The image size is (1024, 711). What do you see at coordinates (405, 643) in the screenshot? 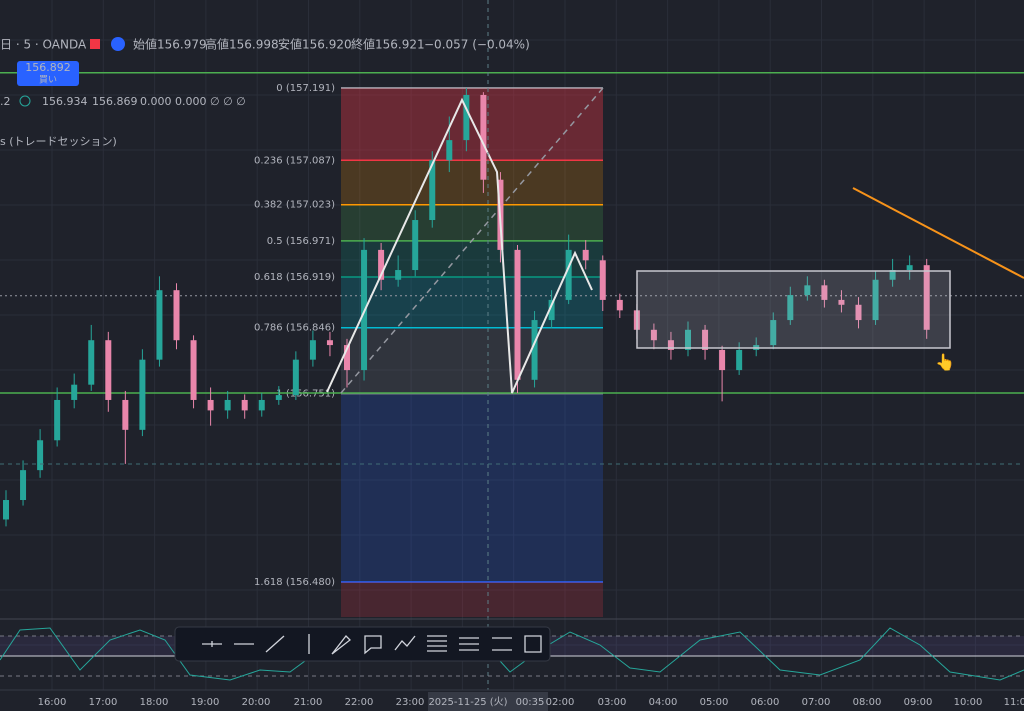
I see `tool-path` at bounding box center [405, 643].